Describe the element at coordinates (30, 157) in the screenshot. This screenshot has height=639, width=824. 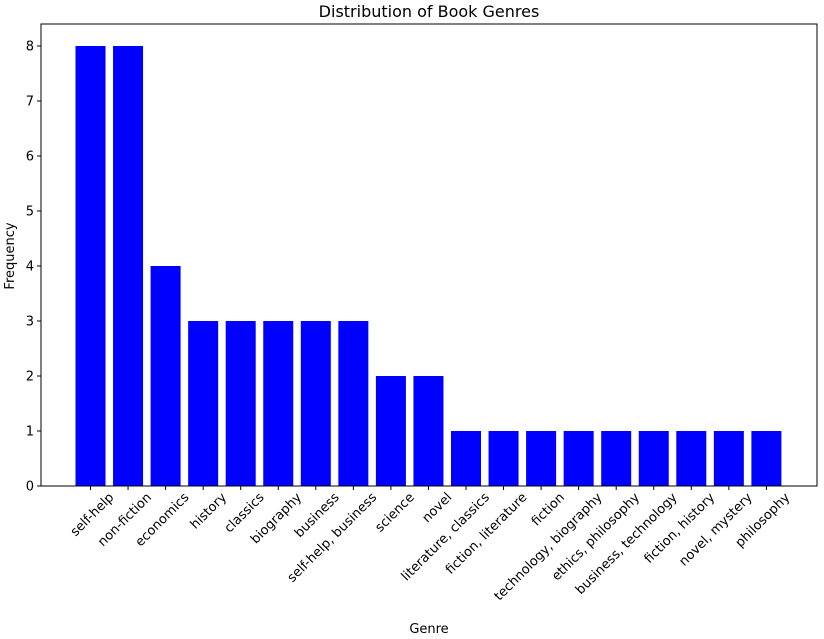
I see `y-tick-label: 6` at that location.